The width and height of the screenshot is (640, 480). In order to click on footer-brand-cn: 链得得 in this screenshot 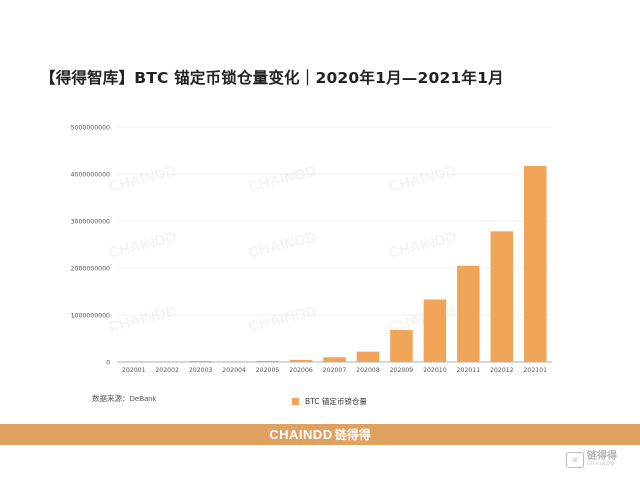, I will do `click(352, 435)`.